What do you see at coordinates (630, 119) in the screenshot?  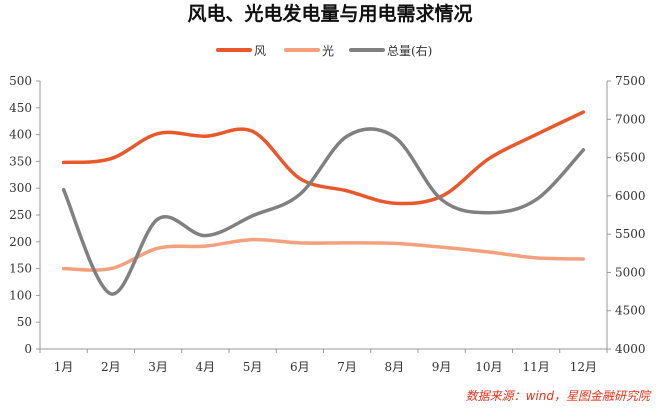 I see `right-tick-label: 7000` at bounding box center [630, 119].